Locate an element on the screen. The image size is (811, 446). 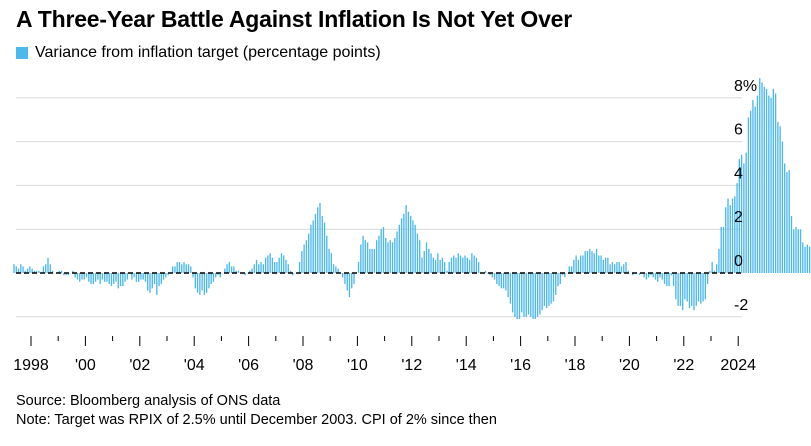
x-tick-label: 1998 is located at coordinates (31, 365).